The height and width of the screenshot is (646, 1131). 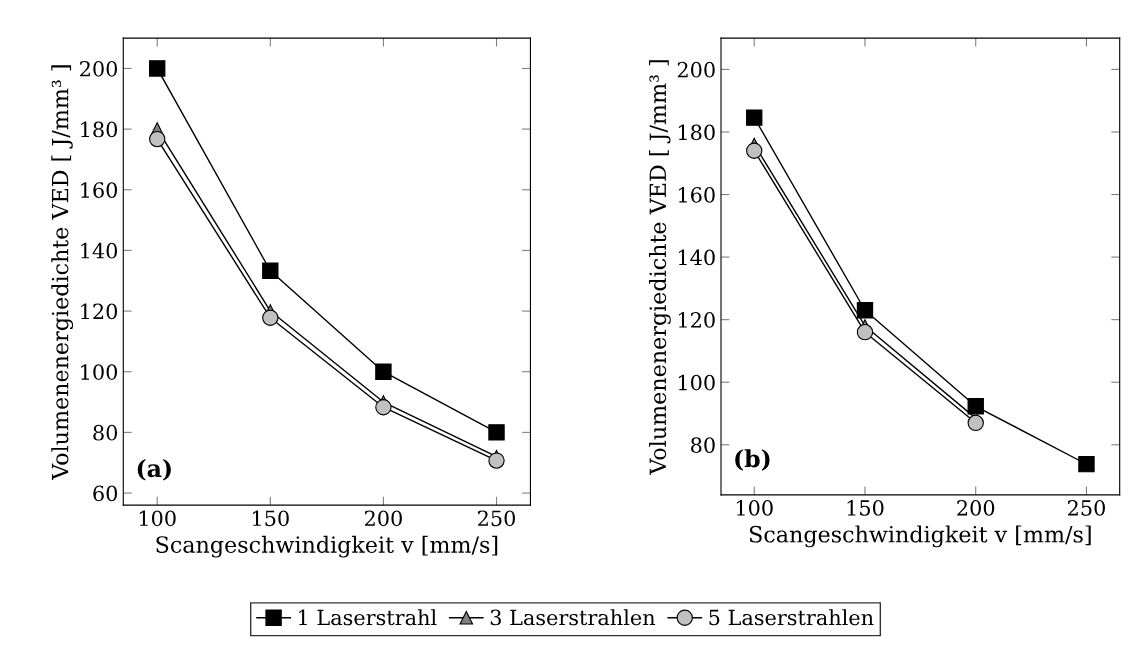 I want to click on legend-label: 3 Laserstrahlen, so click(x=573, y=617).